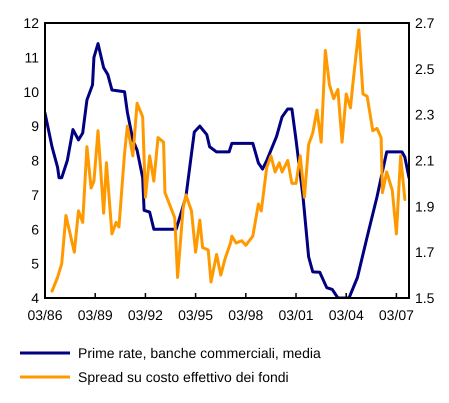 The height and width of the screenshot is (403, 449). I want to click on y2-tick-label: 1.7, so click(425, 252).